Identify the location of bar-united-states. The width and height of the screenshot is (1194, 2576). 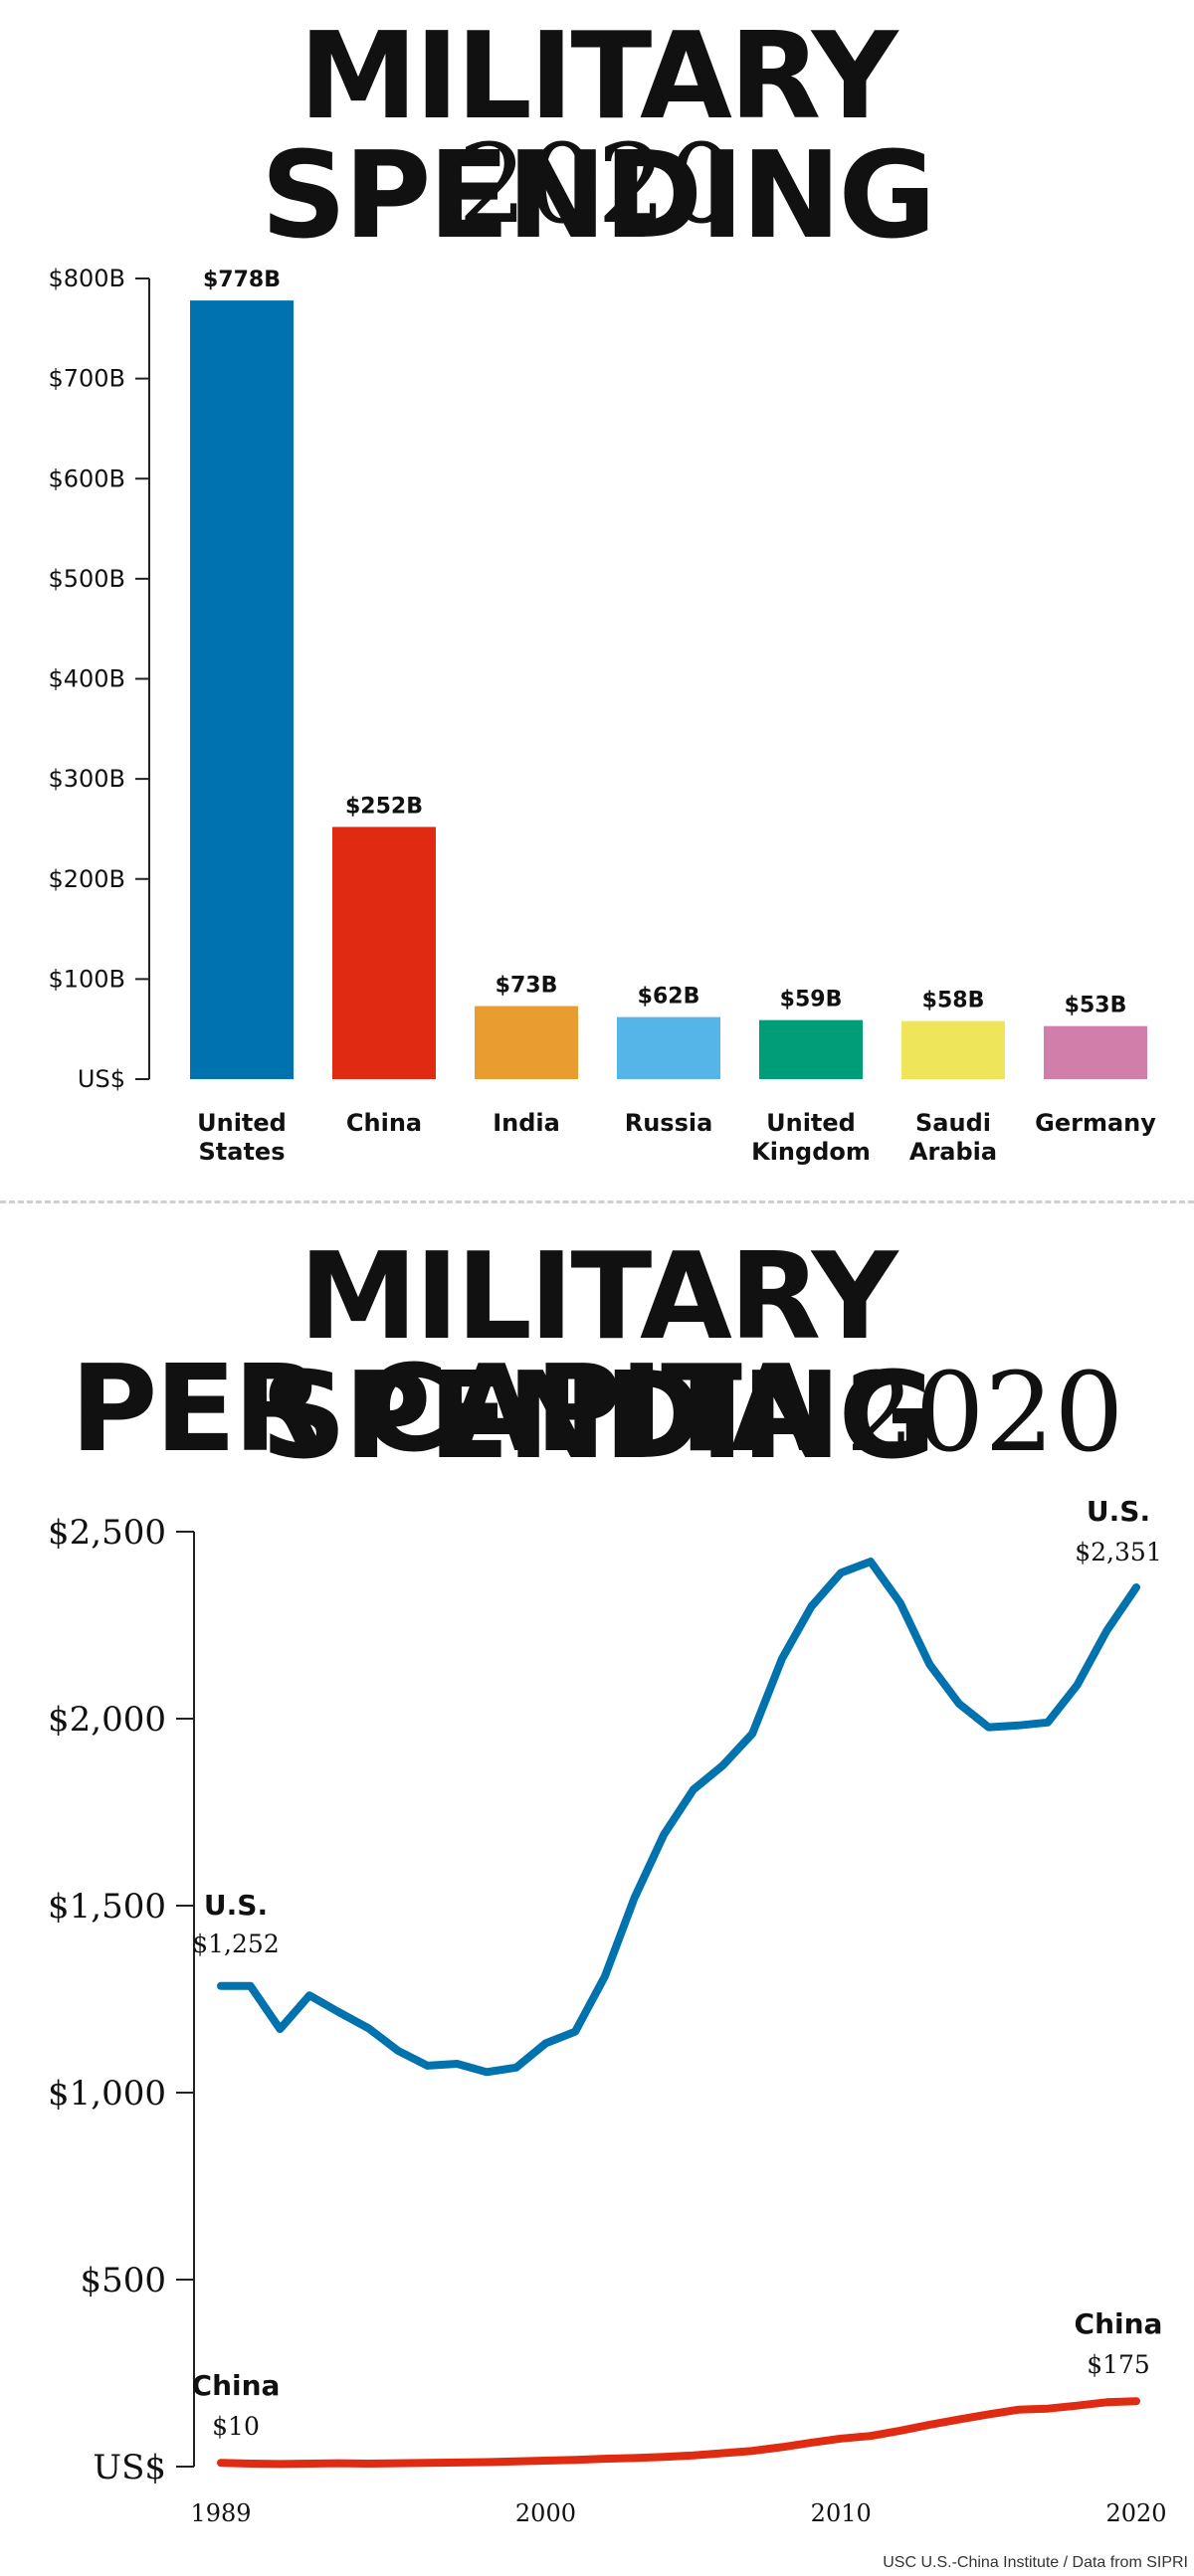
(242, 689).